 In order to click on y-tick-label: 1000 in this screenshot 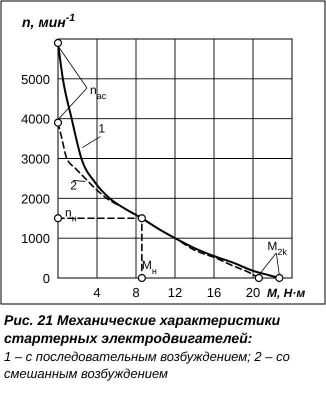, I will do `click(35, 238)`.